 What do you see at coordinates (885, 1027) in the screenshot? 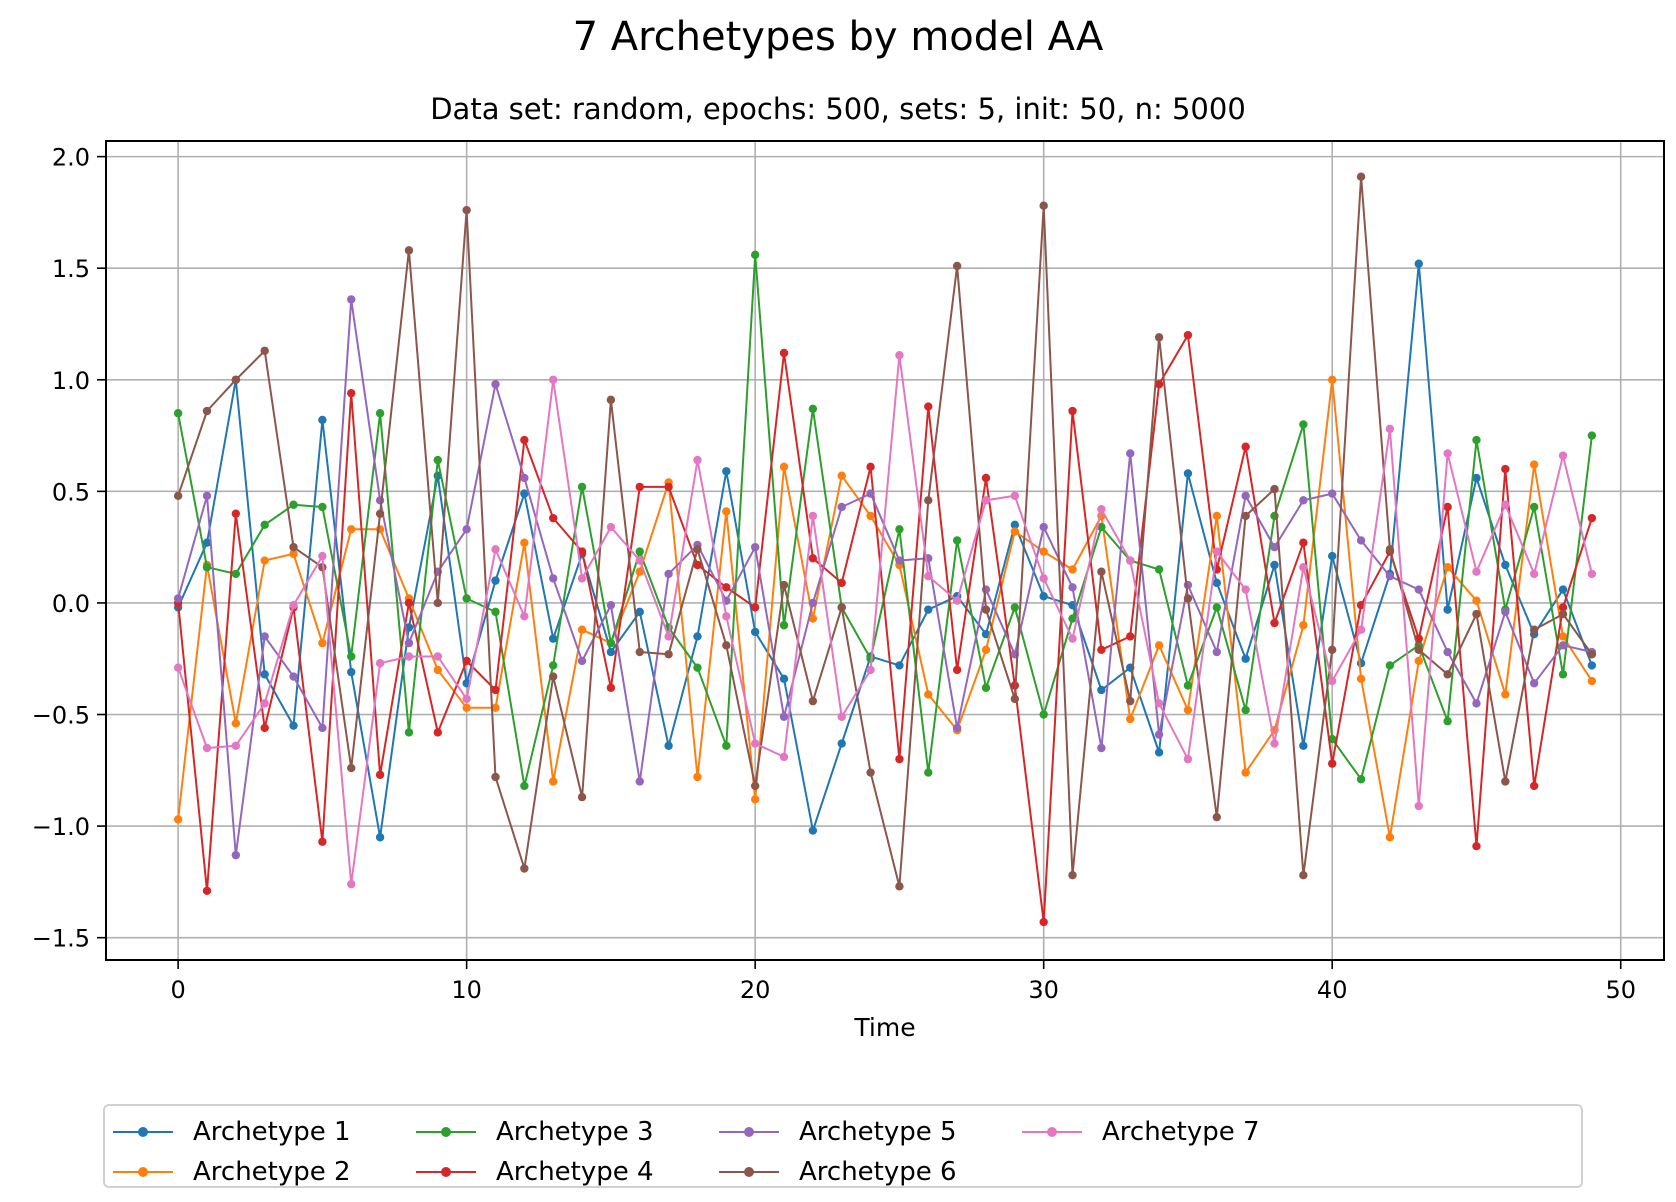
I see `x-axis-label: Time` at bounding box center [885, 1027].